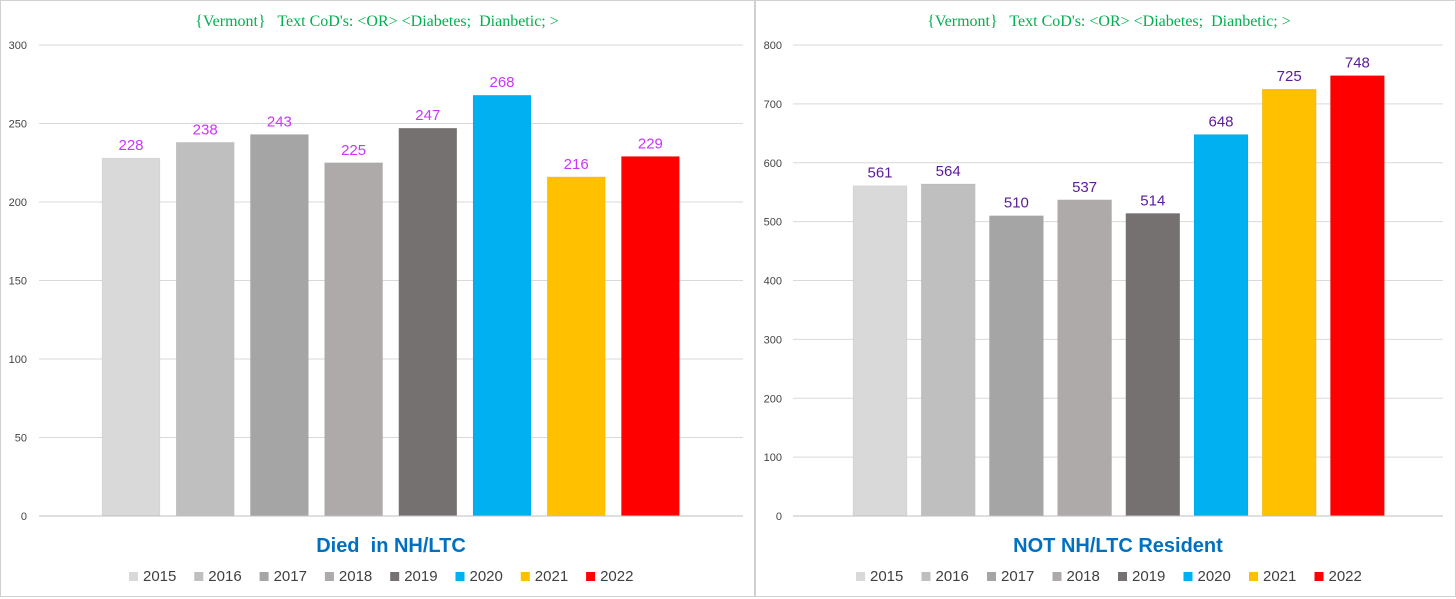 The image size is (1456, 599). Describe the element at coordinates (773, 282) in the screenshot. I see `y-tick-label: 400` at that location.